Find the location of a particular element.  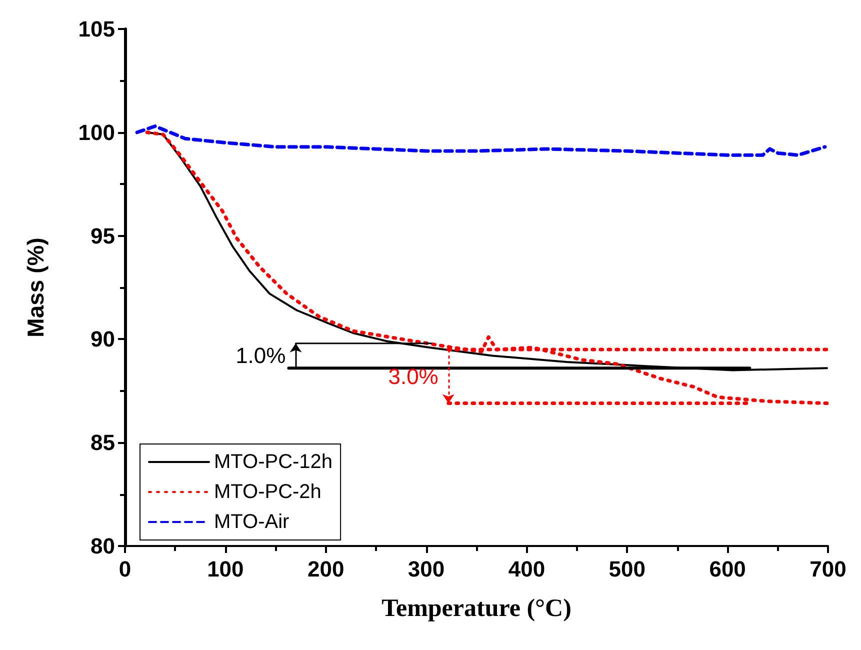

y-tick-label: 85 is located at coordinates (102, 443).